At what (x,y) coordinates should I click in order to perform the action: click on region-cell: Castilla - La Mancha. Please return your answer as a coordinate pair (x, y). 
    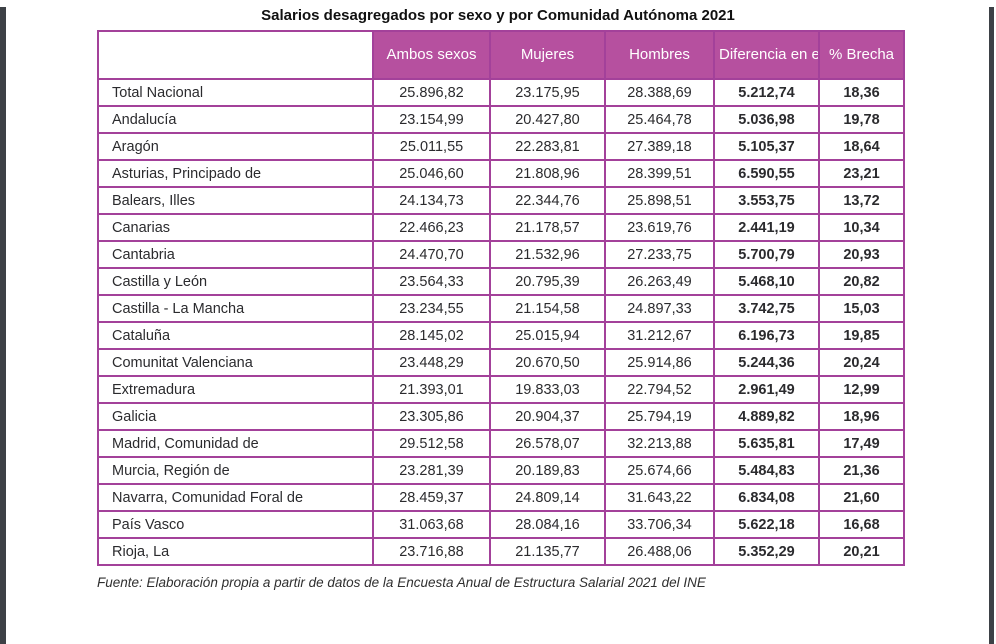
    Looking at the image, I should click on (235, 308).